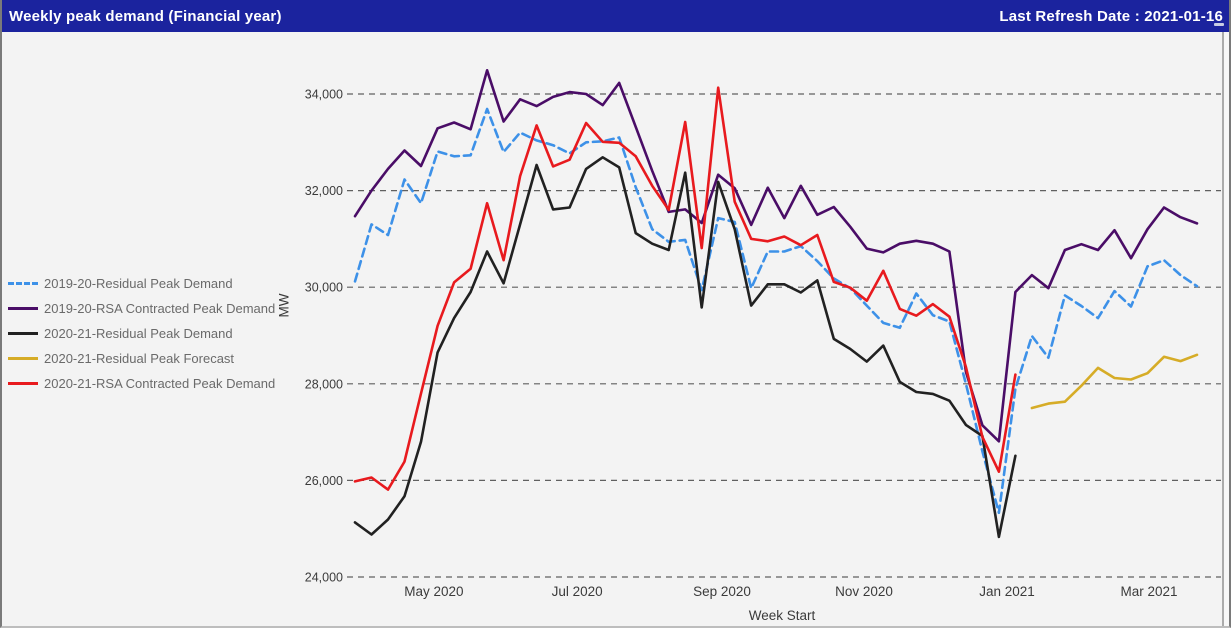 This screenshot has width=1231, height=628. I want to click on x-axis-tick-label: May 2020, so click(433, 591).